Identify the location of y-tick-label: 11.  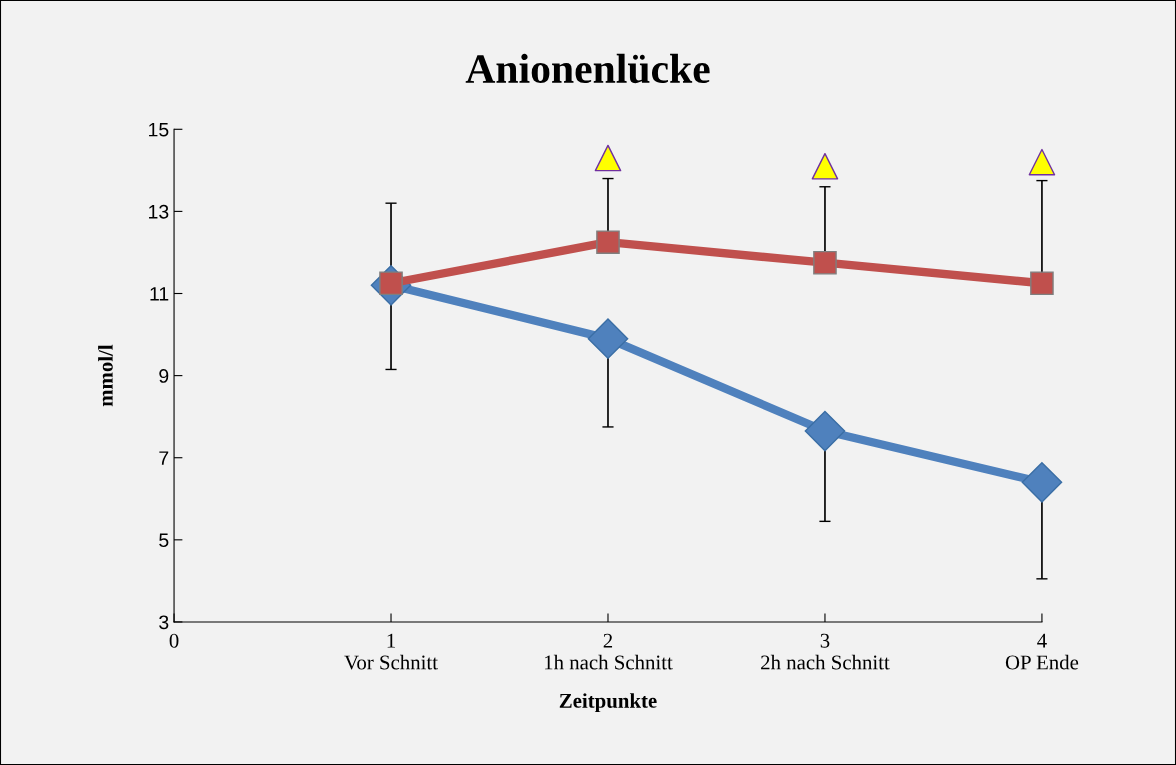
(159, 294).